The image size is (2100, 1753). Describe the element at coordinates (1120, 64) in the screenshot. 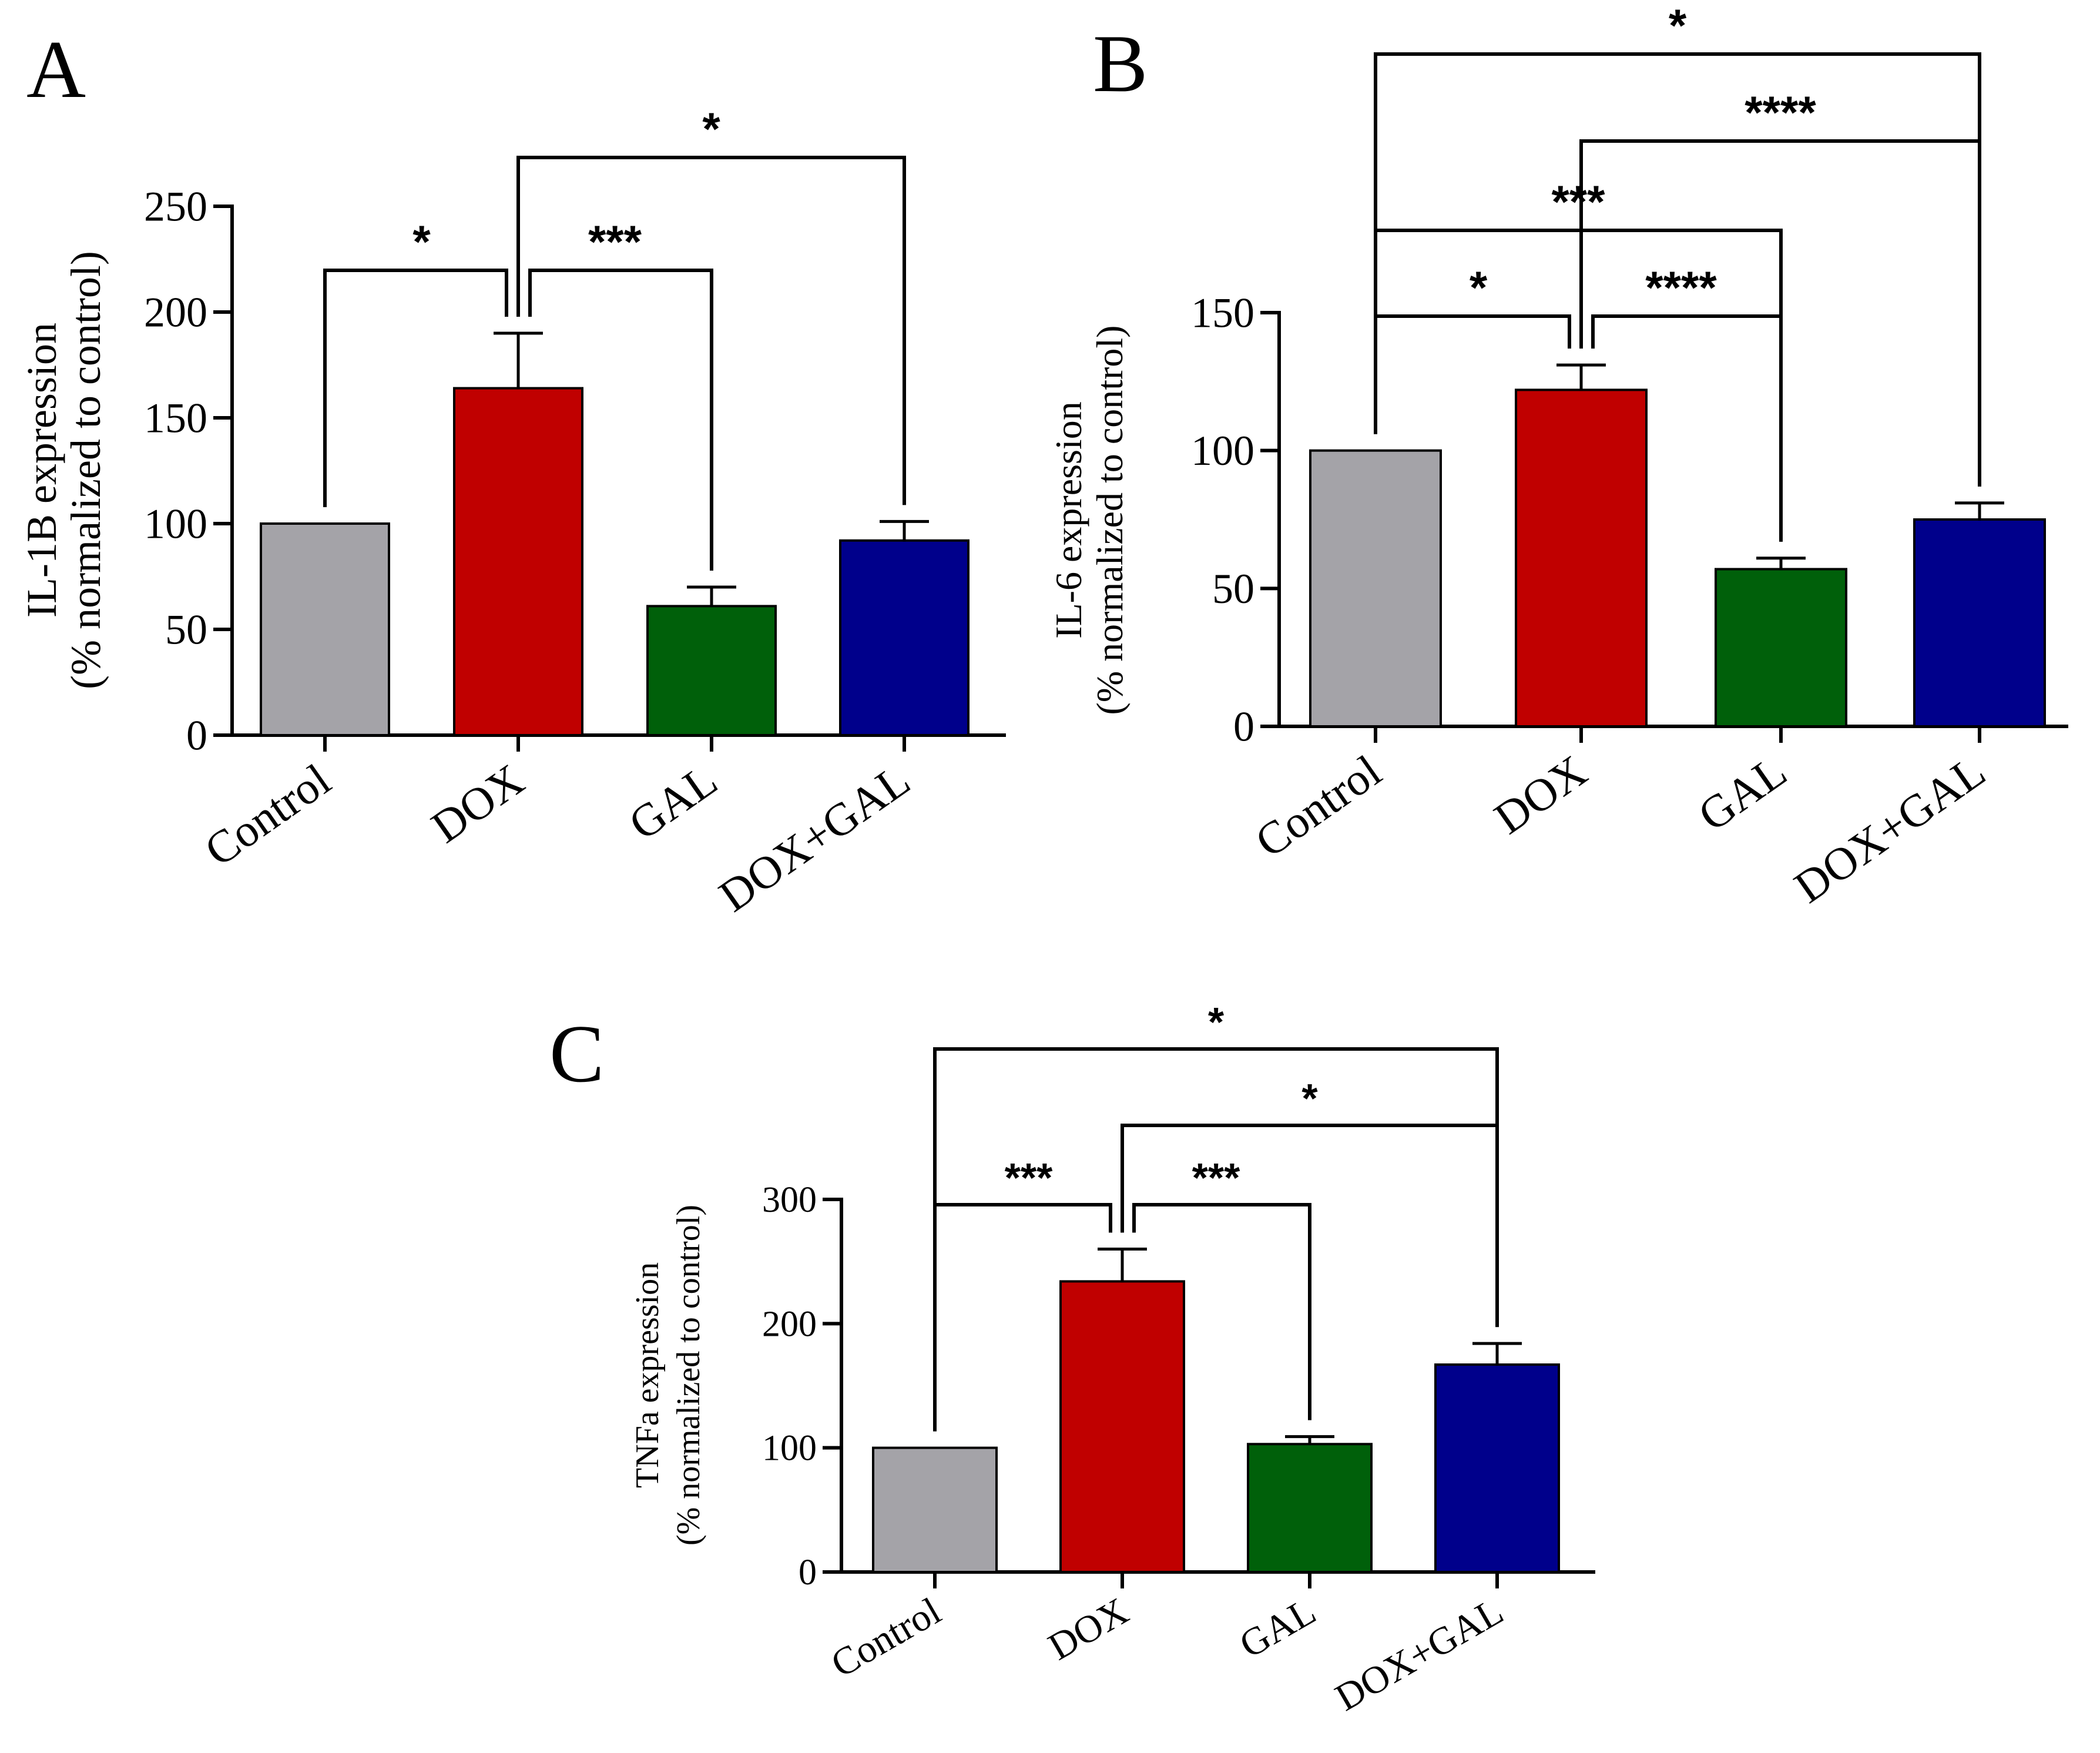

I see `panel-label: B` at that location.